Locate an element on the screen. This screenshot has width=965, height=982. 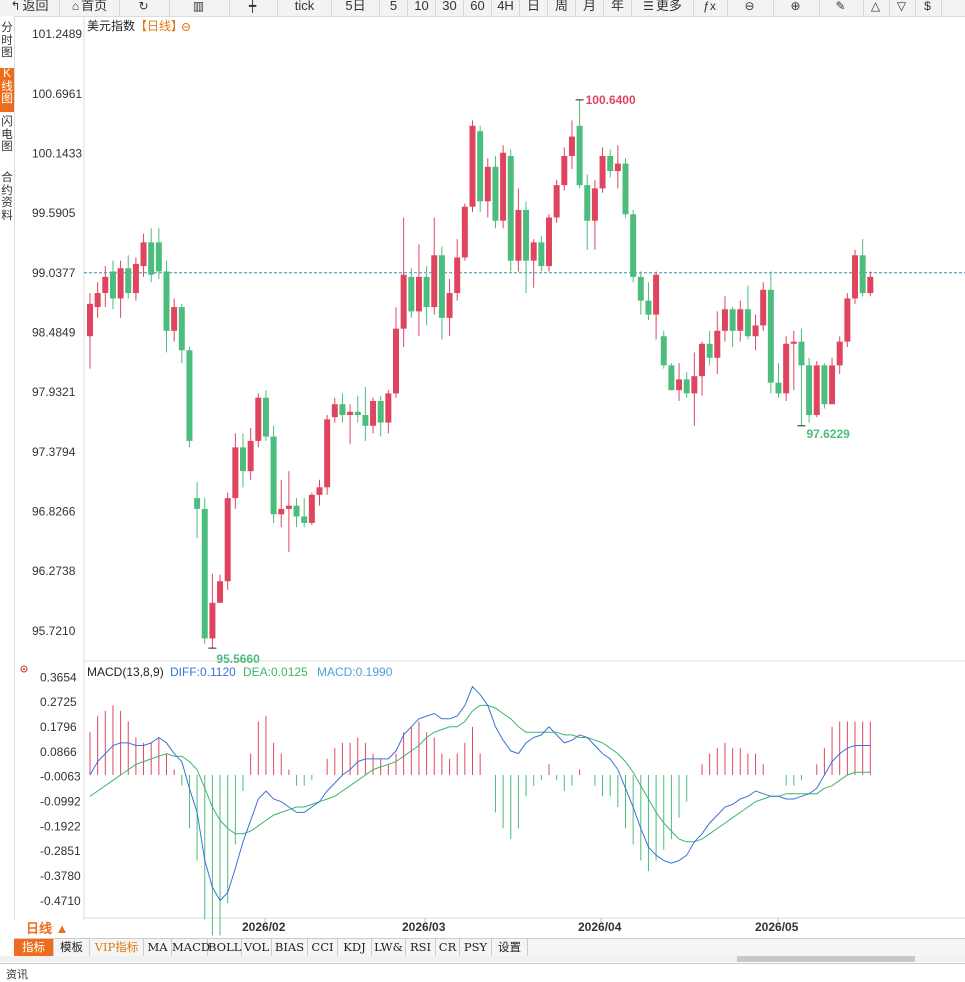
toolbar-period-7-button: 5 is located at coordinates (394, 8).